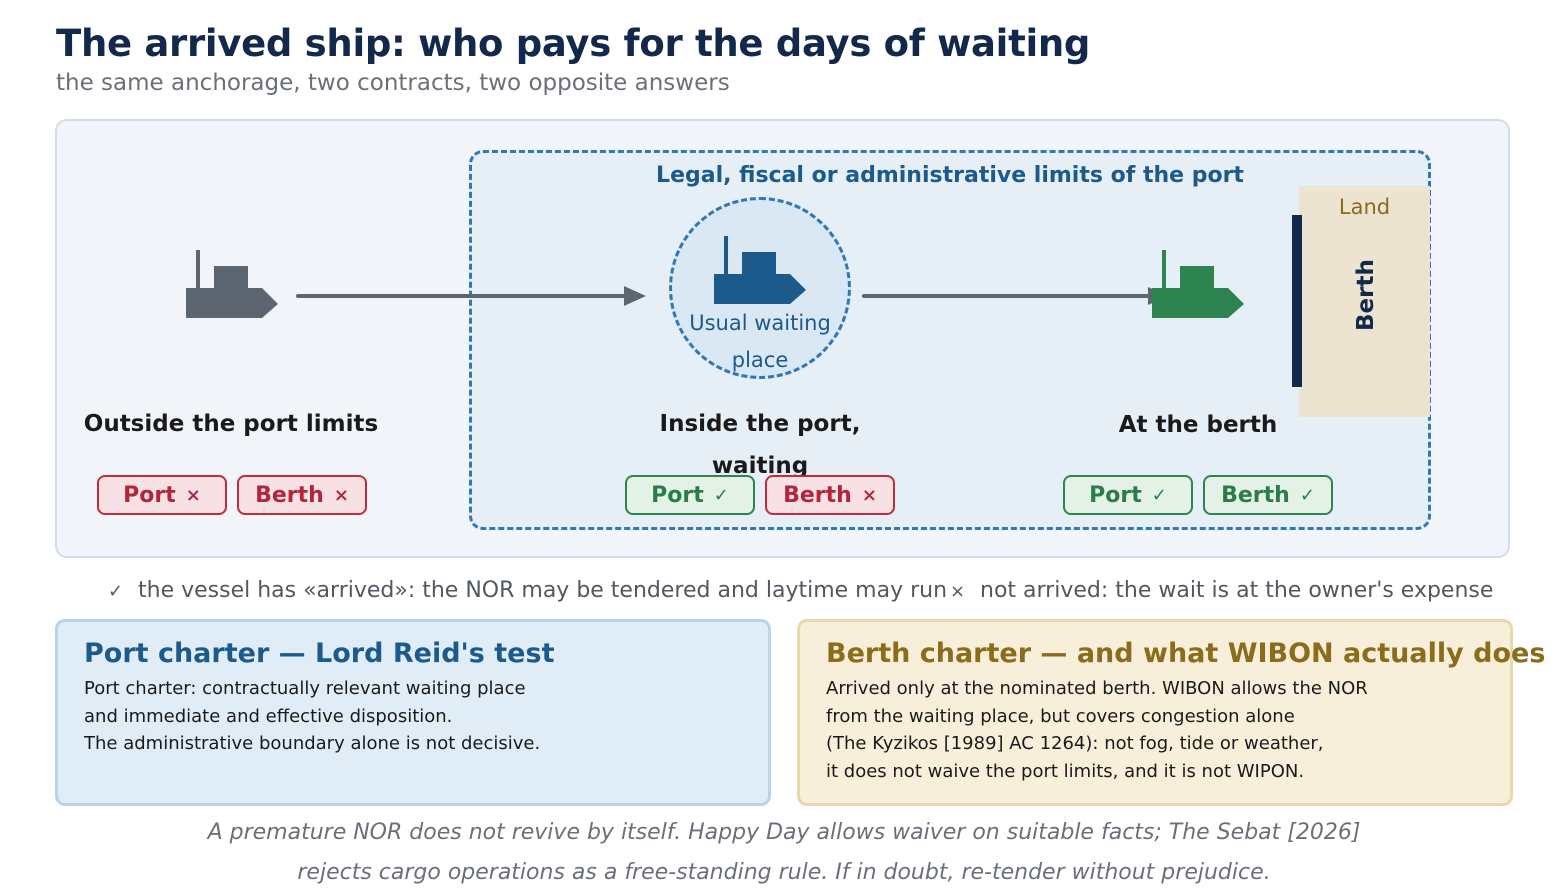 The width and height of the screenshot is (1568, 896). I want to click on zone-title-outside: Outside the port limits, so click(231, 424).